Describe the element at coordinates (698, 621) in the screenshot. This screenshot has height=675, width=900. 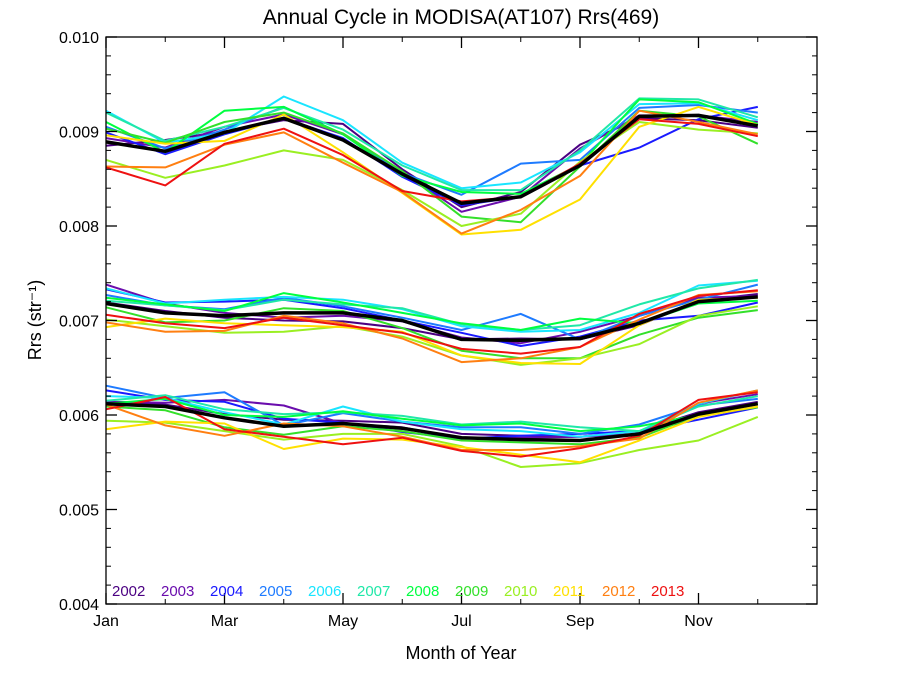
I see `x-tick-label: Nov` at that location.